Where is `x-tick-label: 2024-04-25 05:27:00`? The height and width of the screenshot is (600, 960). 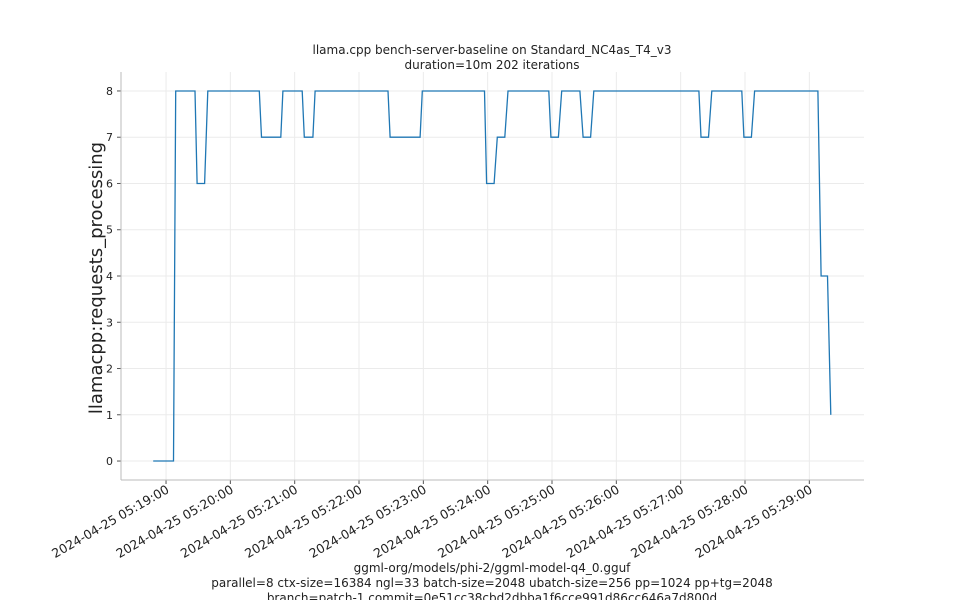
x-tick-label: 2024-04-25 05:27:00 is located at coordinates (625, 521).